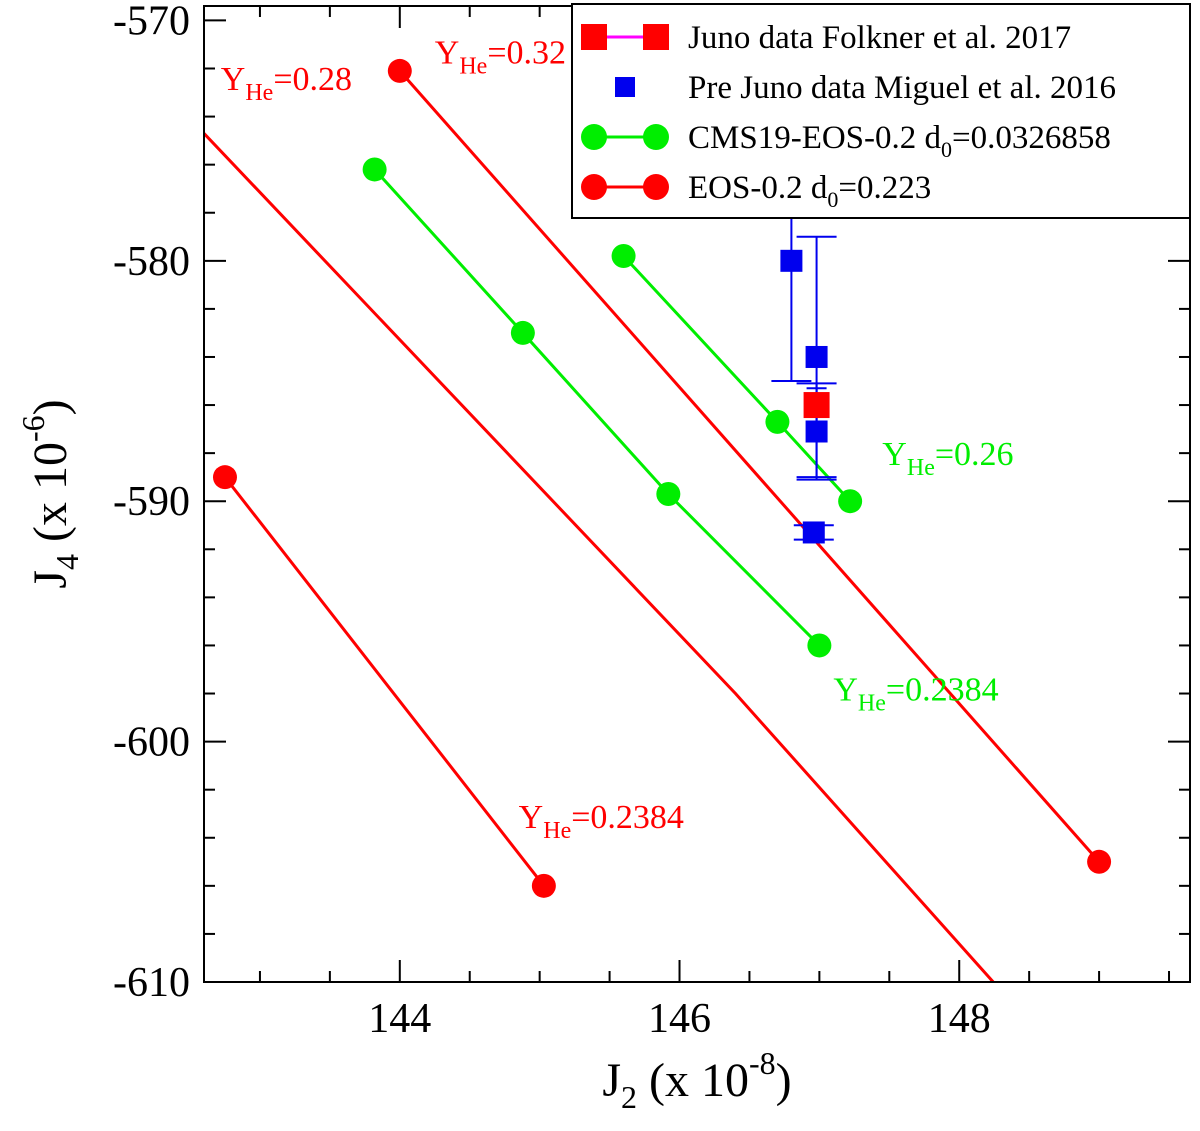 This screenshot has width=1200, height=1131. I want to click on x-axis-title: J2 (x 10-8), so click(696, 1080).